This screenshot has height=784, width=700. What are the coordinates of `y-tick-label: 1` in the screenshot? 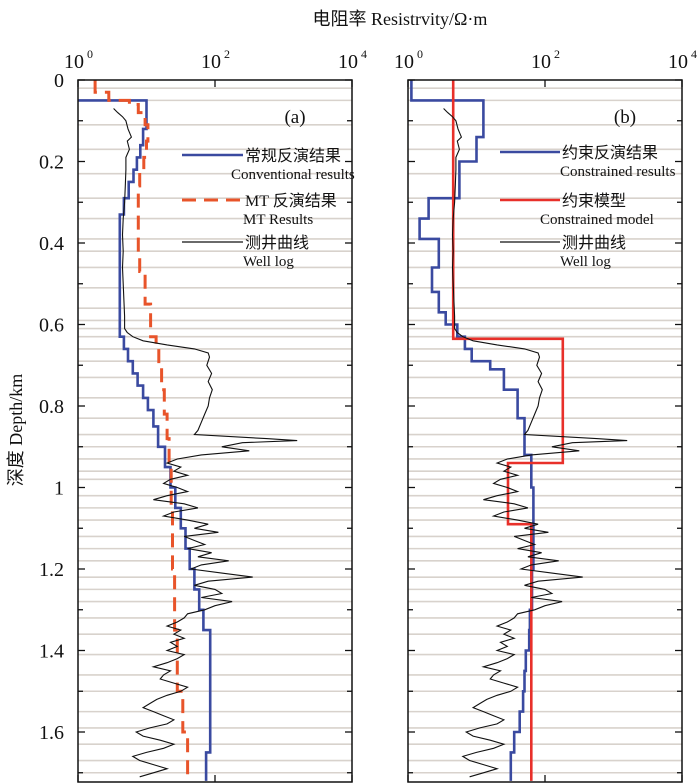 It's located at (59, 489).